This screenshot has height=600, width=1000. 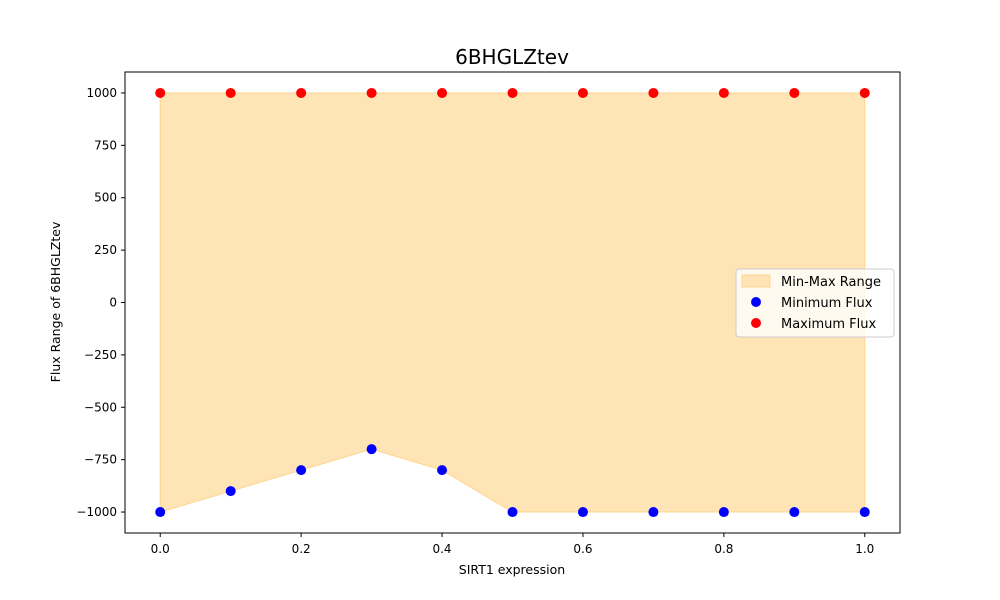 I want to click on legend-label-minimum: Minimum Flux, so click(x=827, y=303).